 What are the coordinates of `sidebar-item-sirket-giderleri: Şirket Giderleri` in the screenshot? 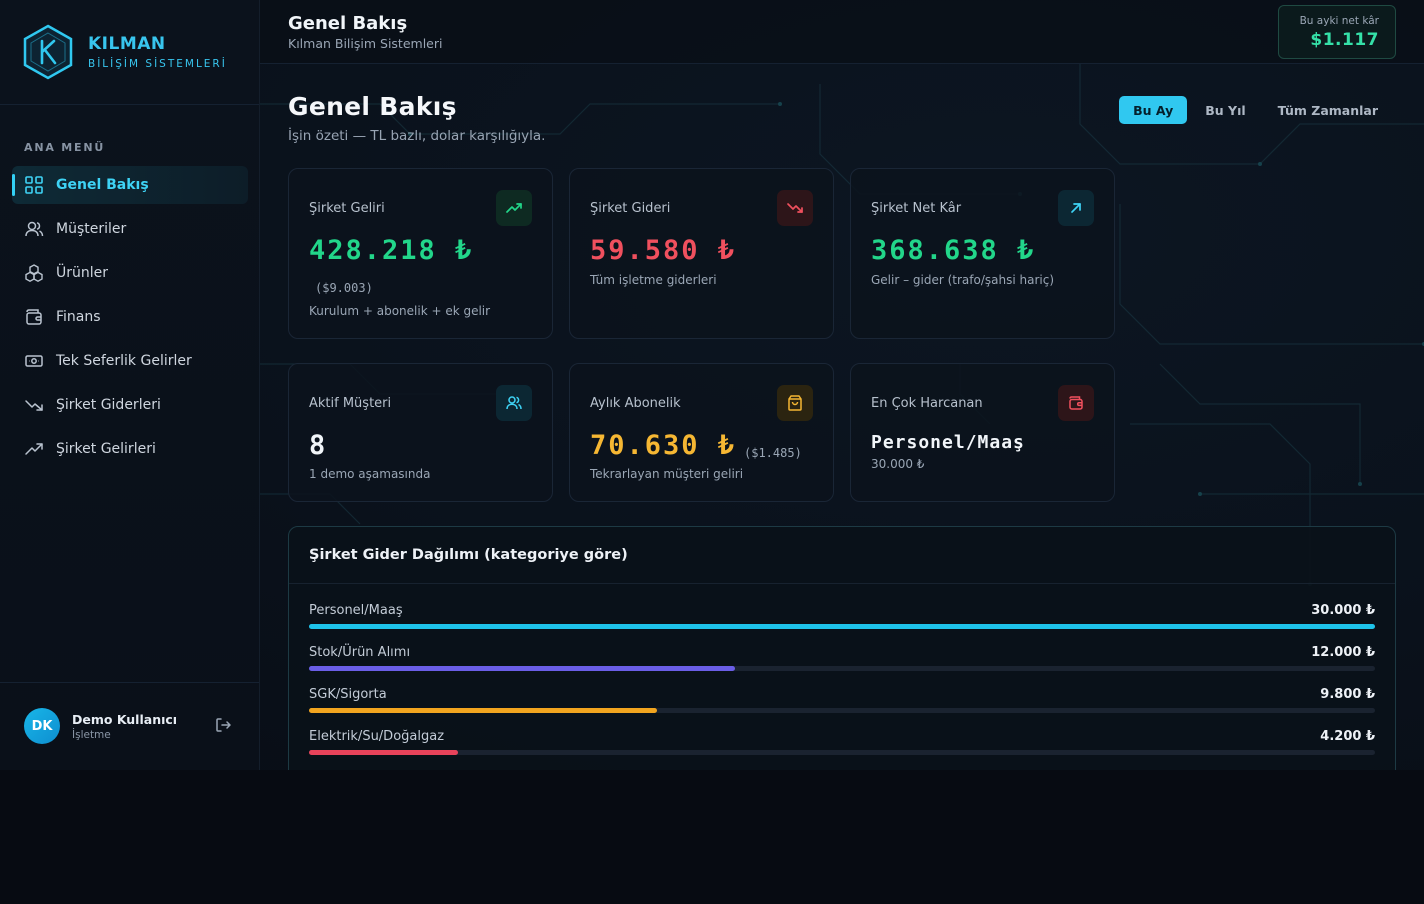 It's located at (130, 405).